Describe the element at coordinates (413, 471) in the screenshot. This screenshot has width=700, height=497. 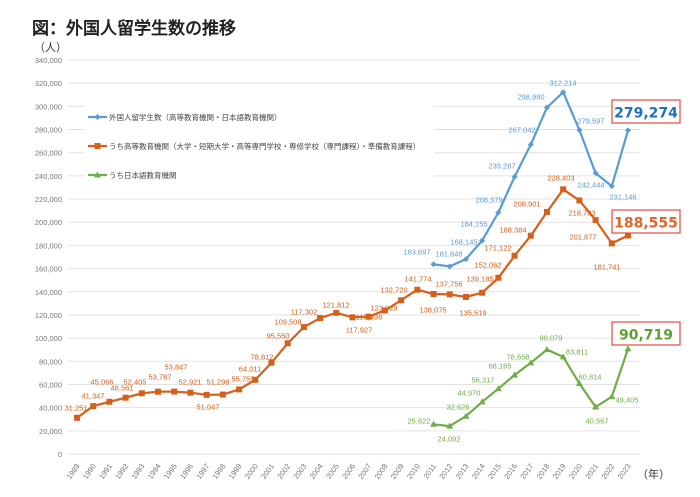
I see `x-tick-label: 2010` at that location.